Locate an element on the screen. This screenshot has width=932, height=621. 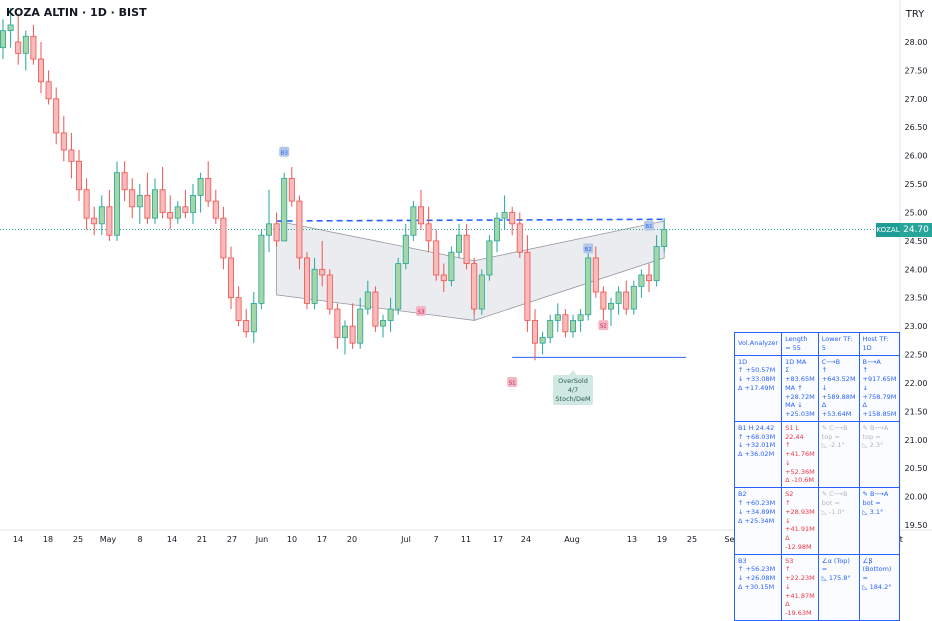
signal-marker-b2 is located at coordinates (588, 248).